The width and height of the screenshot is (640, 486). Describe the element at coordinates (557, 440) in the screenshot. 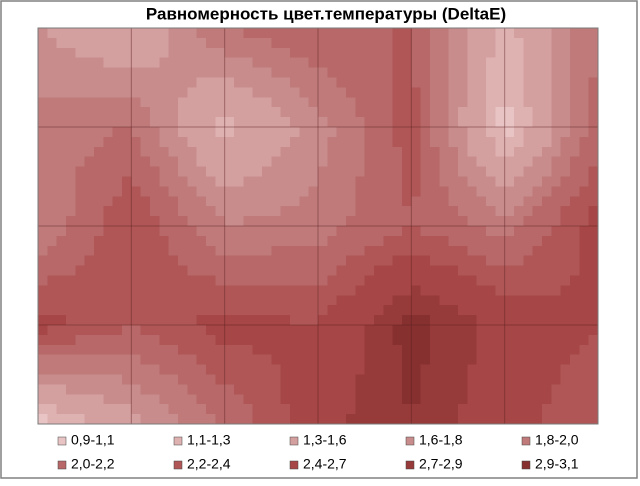

I see `legend-label: 1,8-2,0` at that location.